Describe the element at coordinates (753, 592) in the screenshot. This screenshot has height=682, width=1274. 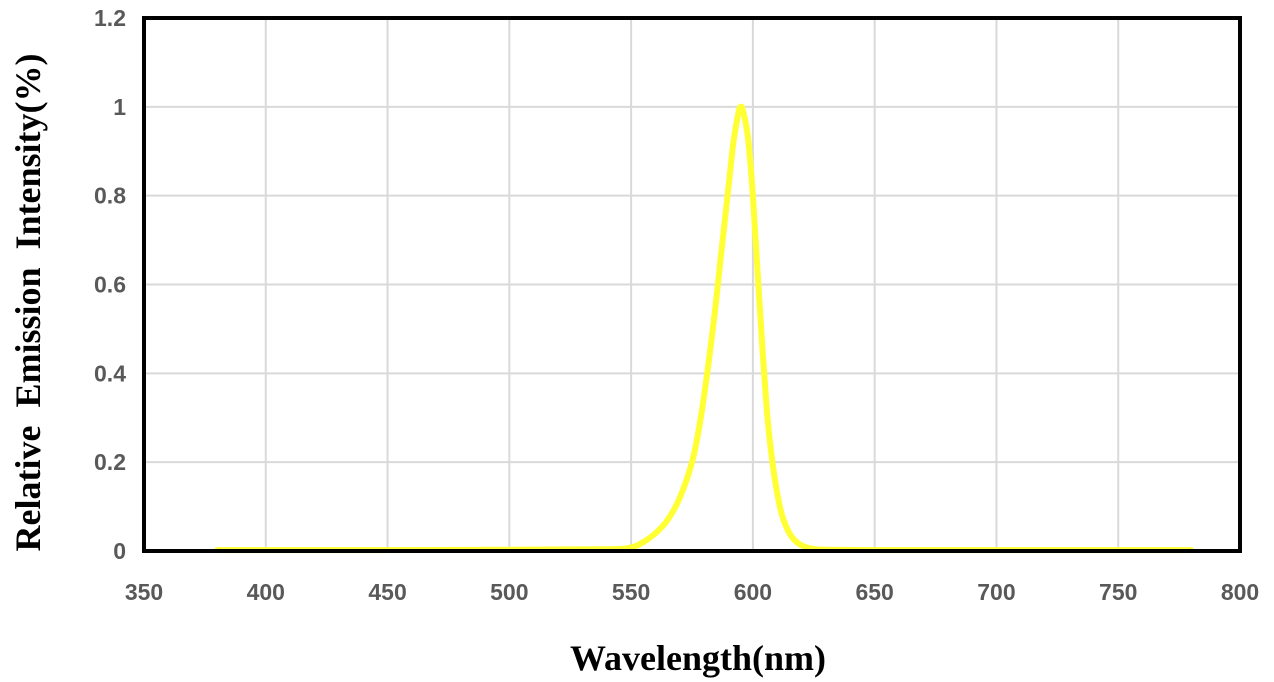
I see `x-tick-label: 600` at that location.